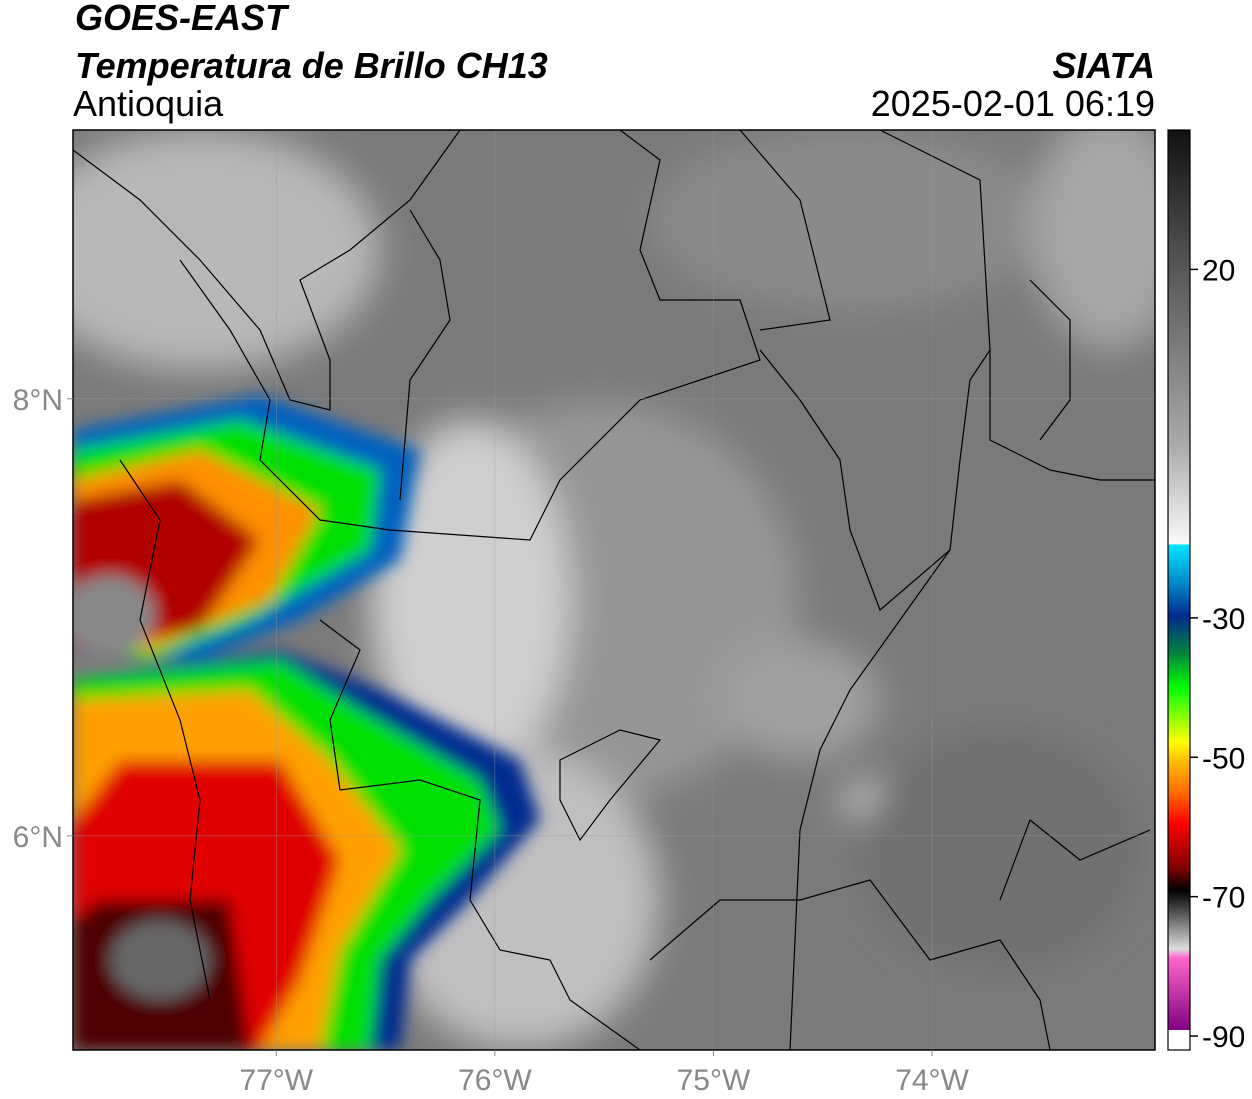  What do you see at coordinates (1013, 103) in the screenshot?
I see `datetime: 2025-02-01 06:19` at bounding box center [1013, 103].